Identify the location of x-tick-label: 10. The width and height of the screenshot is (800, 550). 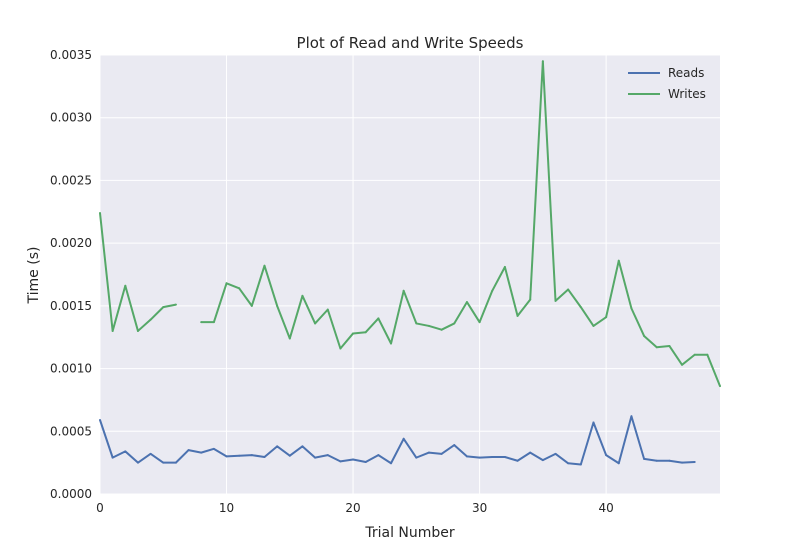
(226, 508).